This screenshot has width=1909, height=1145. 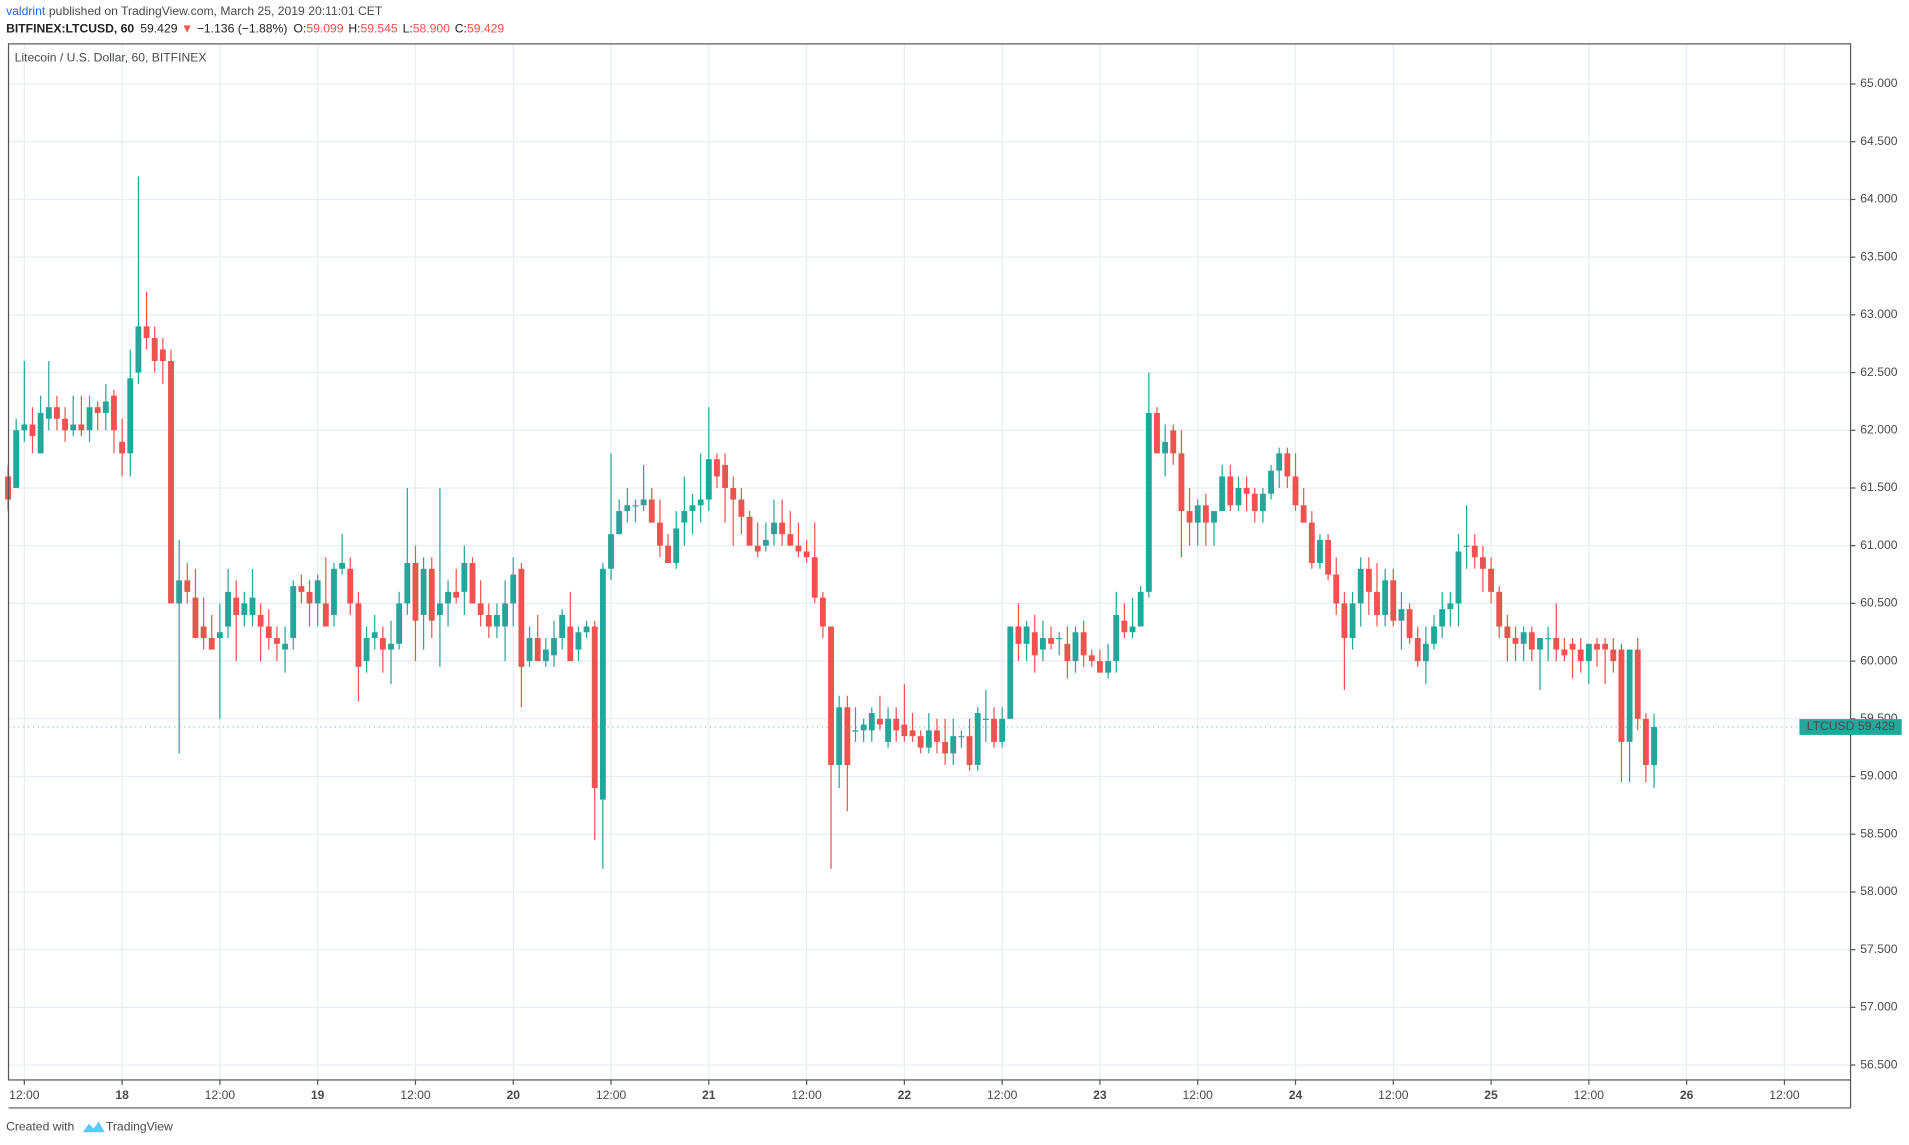 I want to click on author: valdrint, so click(x=26, y=11).